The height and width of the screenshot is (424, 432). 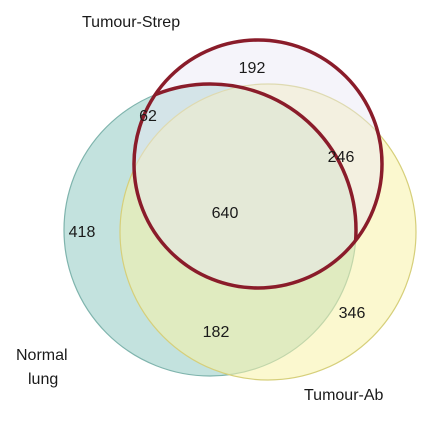 I want to click on count-normal-ab: 182, so click(x=216, y=332).